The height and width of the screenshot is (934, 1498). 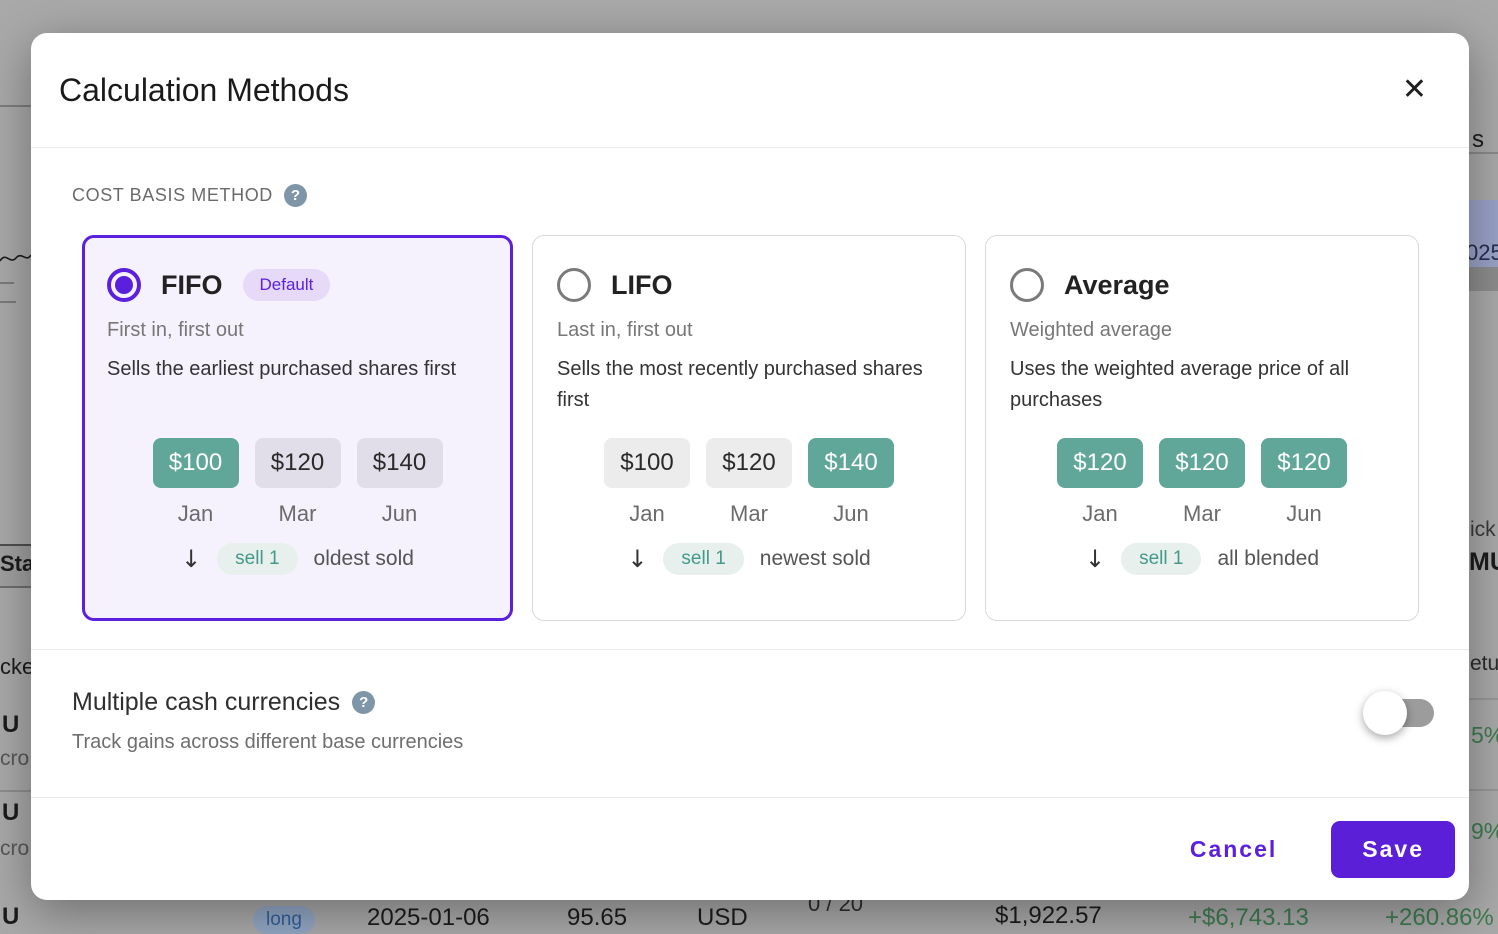 I want to click on cost-basis-section-header: COST BASIS METHOD ?, so click(x=770, y=195).